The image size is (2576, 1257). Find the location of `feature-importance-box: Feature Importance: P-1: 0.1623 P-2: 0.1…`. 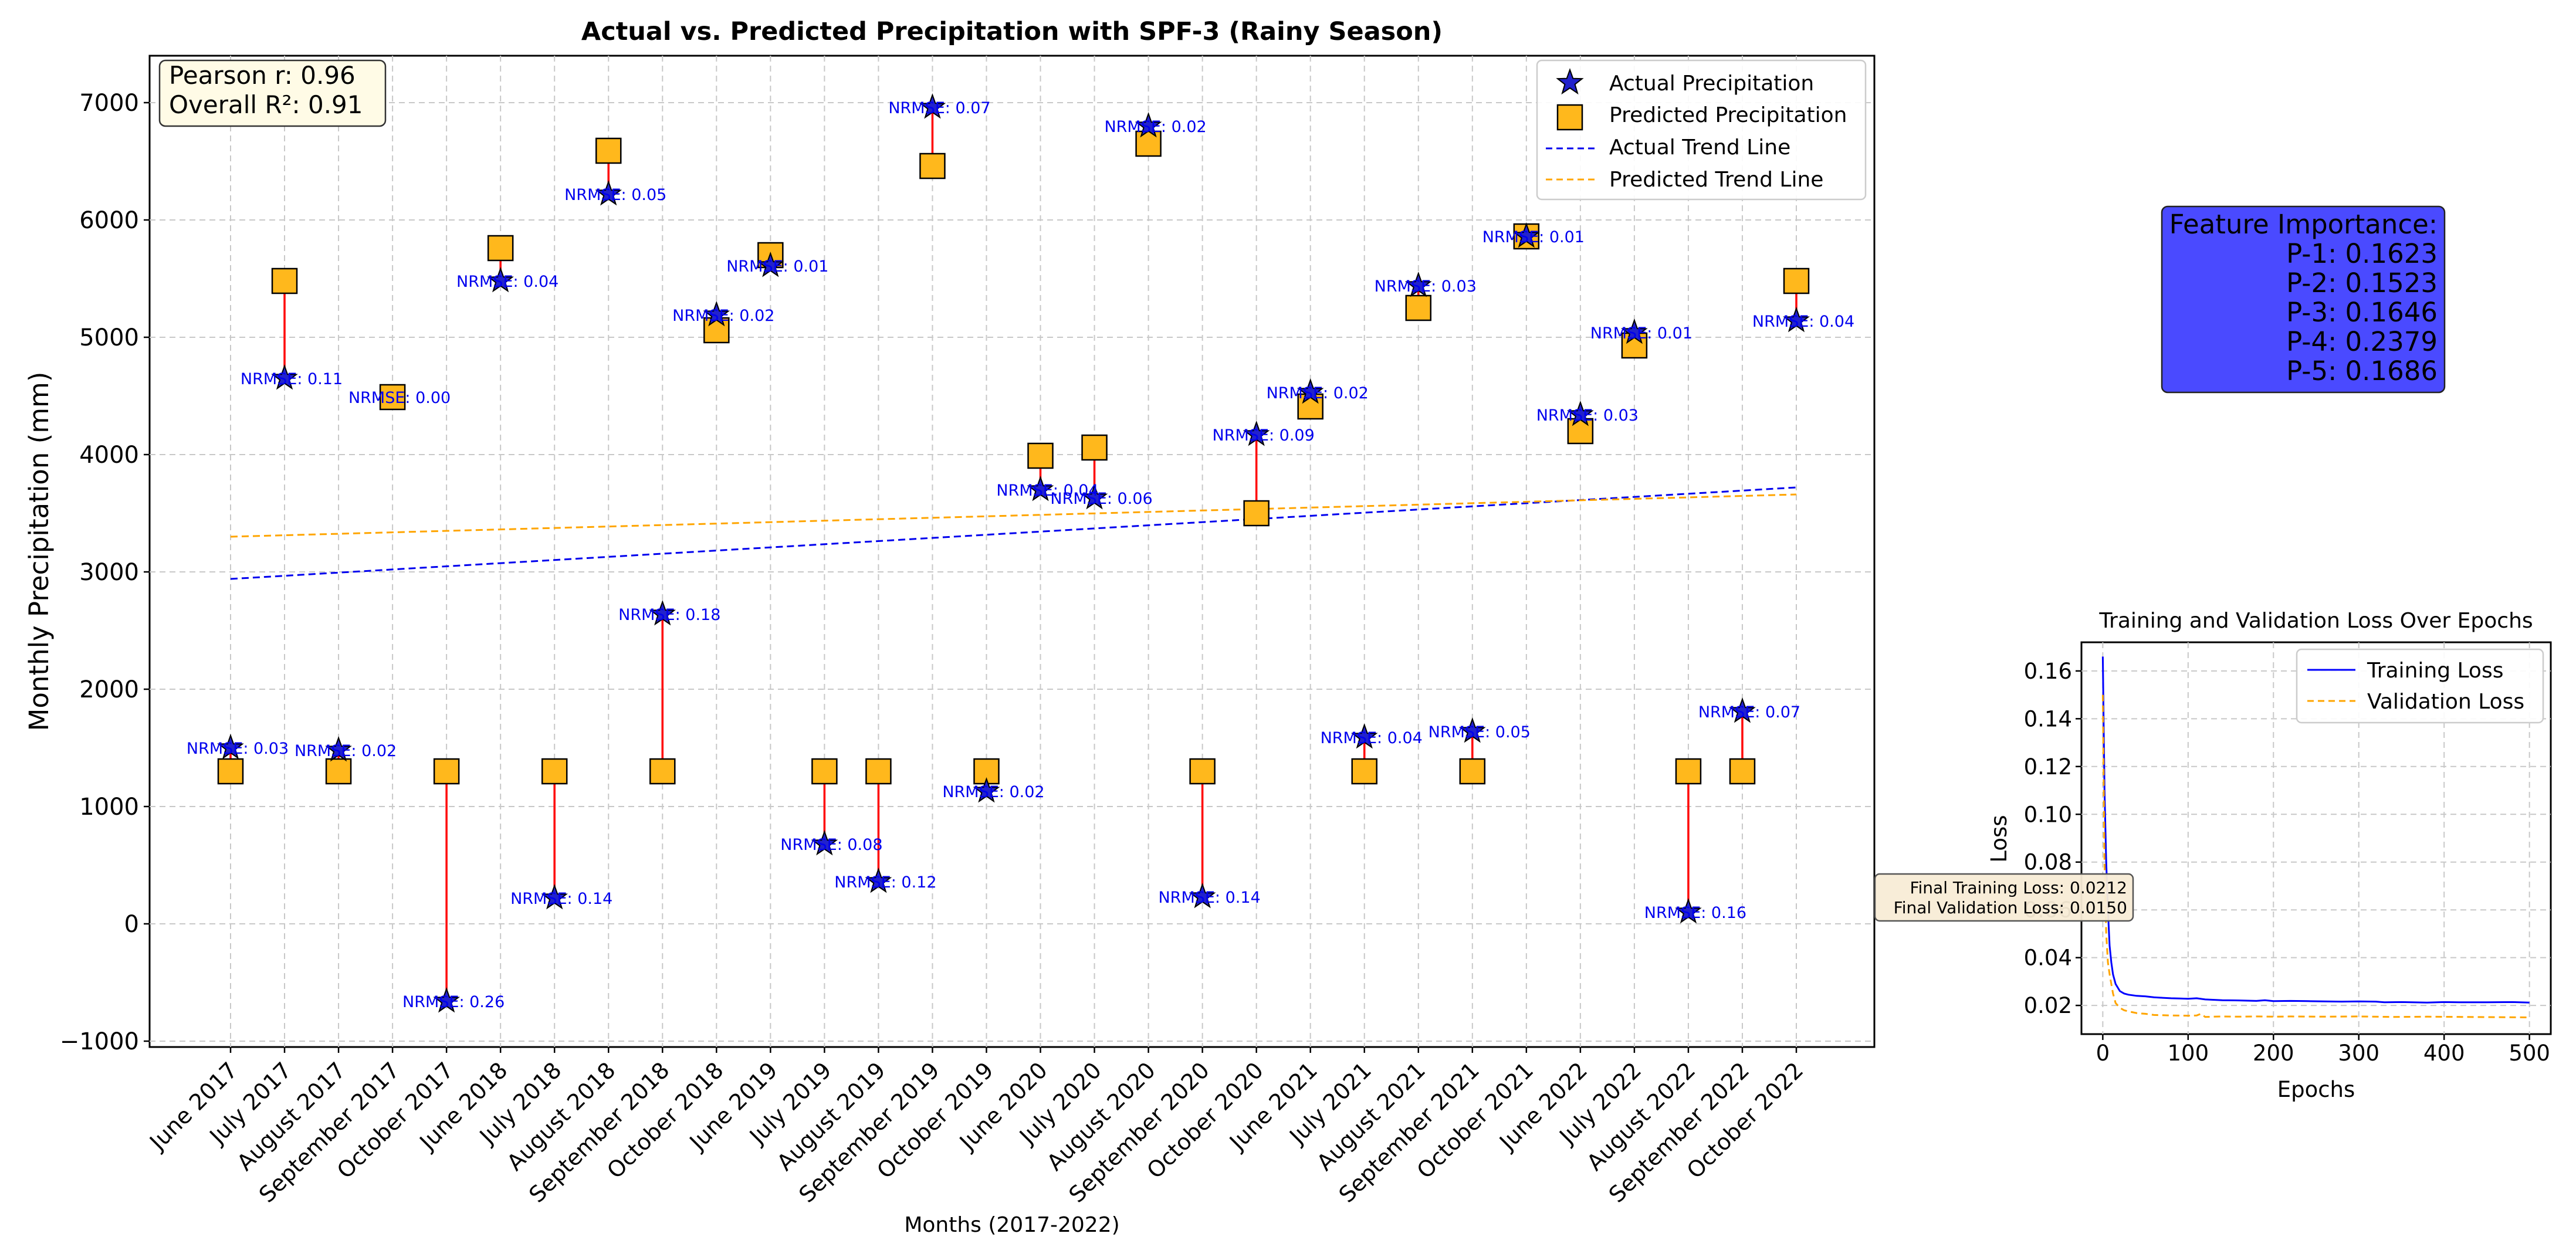

feature-importance-box: Feature Importance: P-1: 0.1623 P-2: 0.1… is located at coordinates (2303, 299).